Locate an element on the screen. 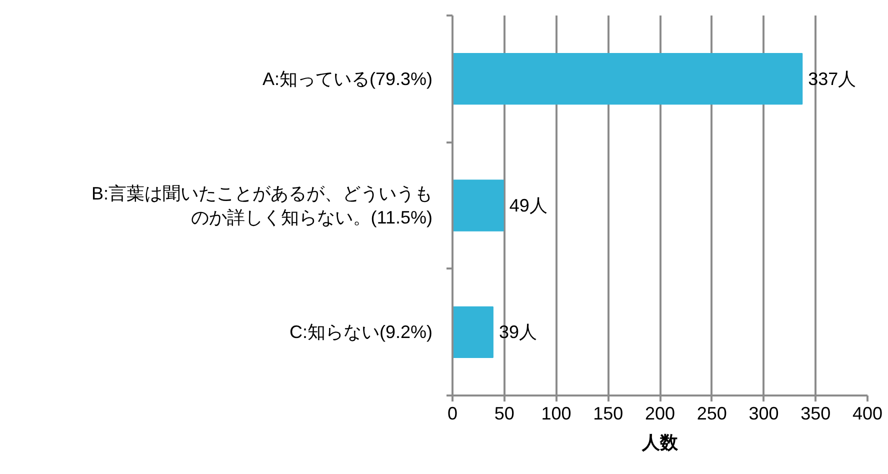 The image size is (888, 474). x-axis-title: 人数 is located at coordinates (660, 442).